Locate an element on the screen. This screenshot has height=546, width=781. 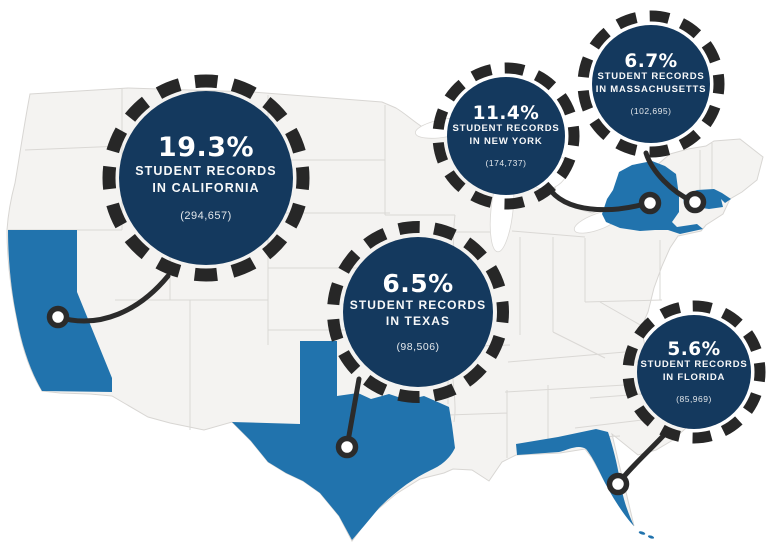
bubble-texas-label-1: STUDENT RECORDS is located at coordinates (418, 304).